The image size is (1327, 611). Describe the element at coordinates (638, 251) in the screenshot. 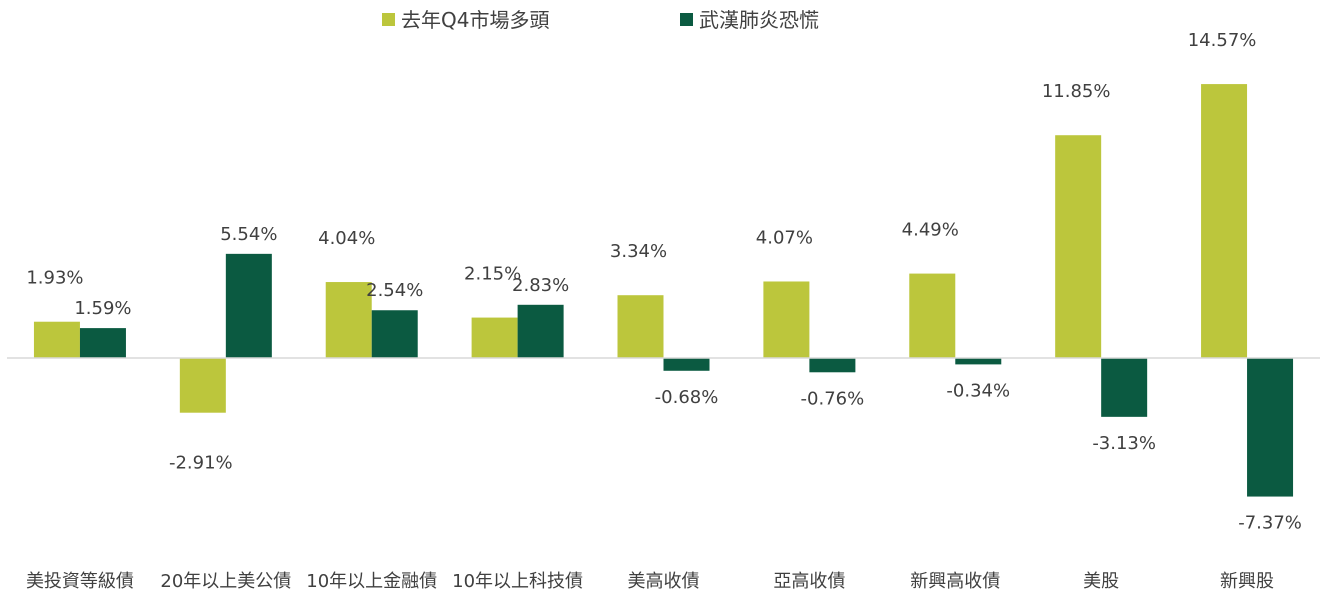

I see `data-label-series1-5: 3.34%` at that location.